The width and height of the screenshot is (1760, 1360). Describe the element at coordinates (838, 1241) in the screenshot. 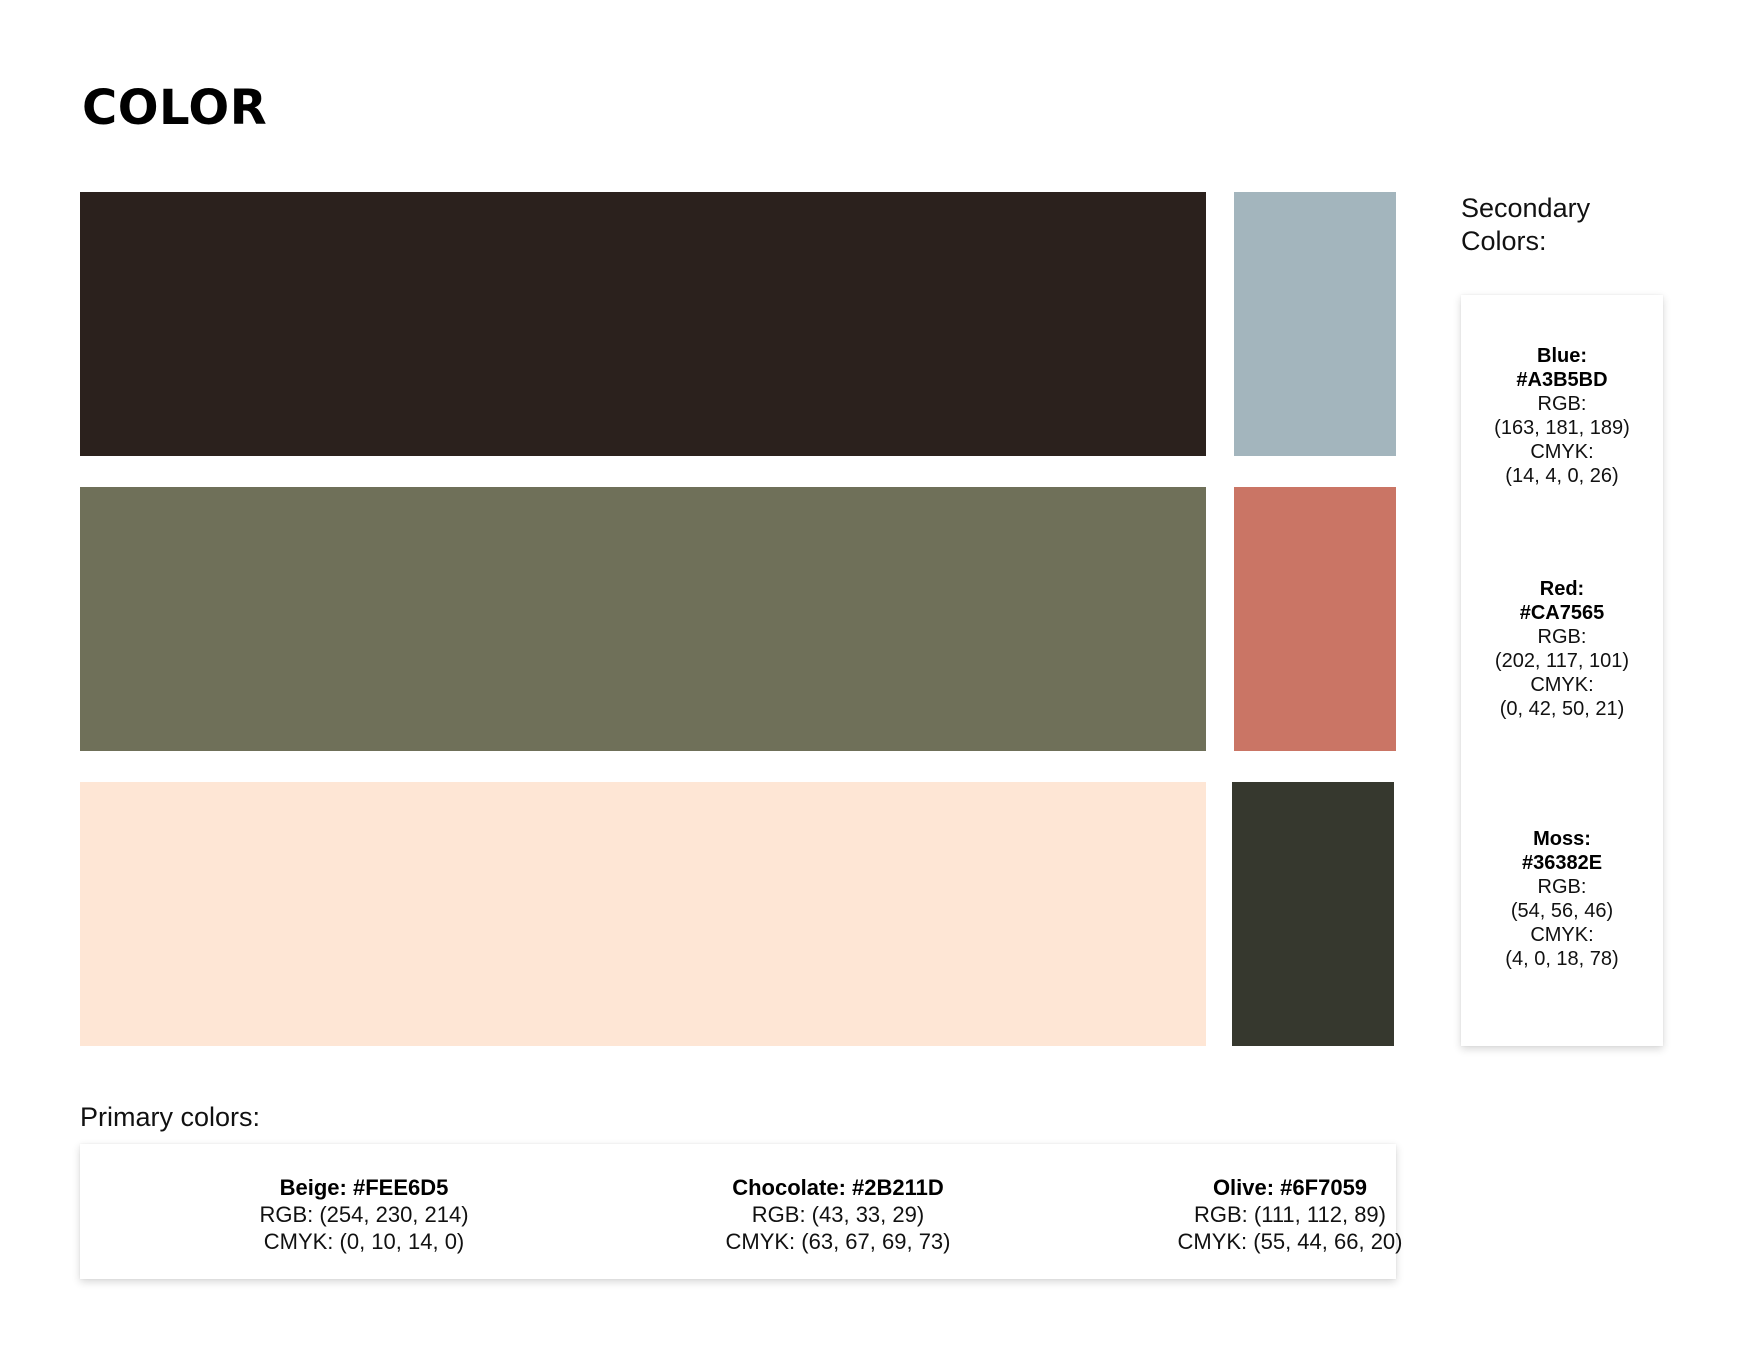

I see `cmyk-value: CMYK: (63, 67, 69, 73)` at that location.